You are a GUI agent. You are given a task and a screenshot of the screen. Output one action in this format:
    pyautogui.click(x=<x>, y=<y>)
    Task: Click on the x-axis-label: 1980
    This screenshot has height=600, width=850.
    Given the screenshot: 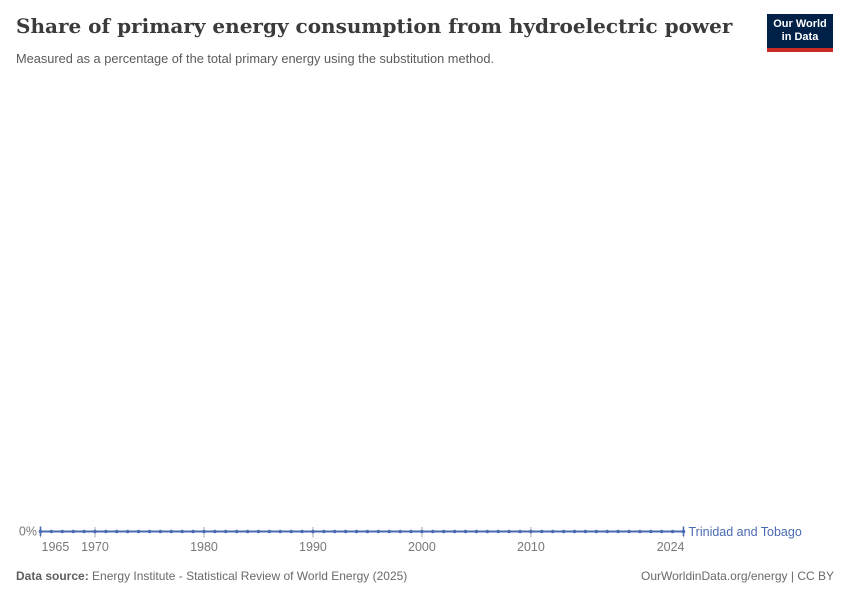 What is the action you would take?
    pyautogui.click(x=204, y=547)
    